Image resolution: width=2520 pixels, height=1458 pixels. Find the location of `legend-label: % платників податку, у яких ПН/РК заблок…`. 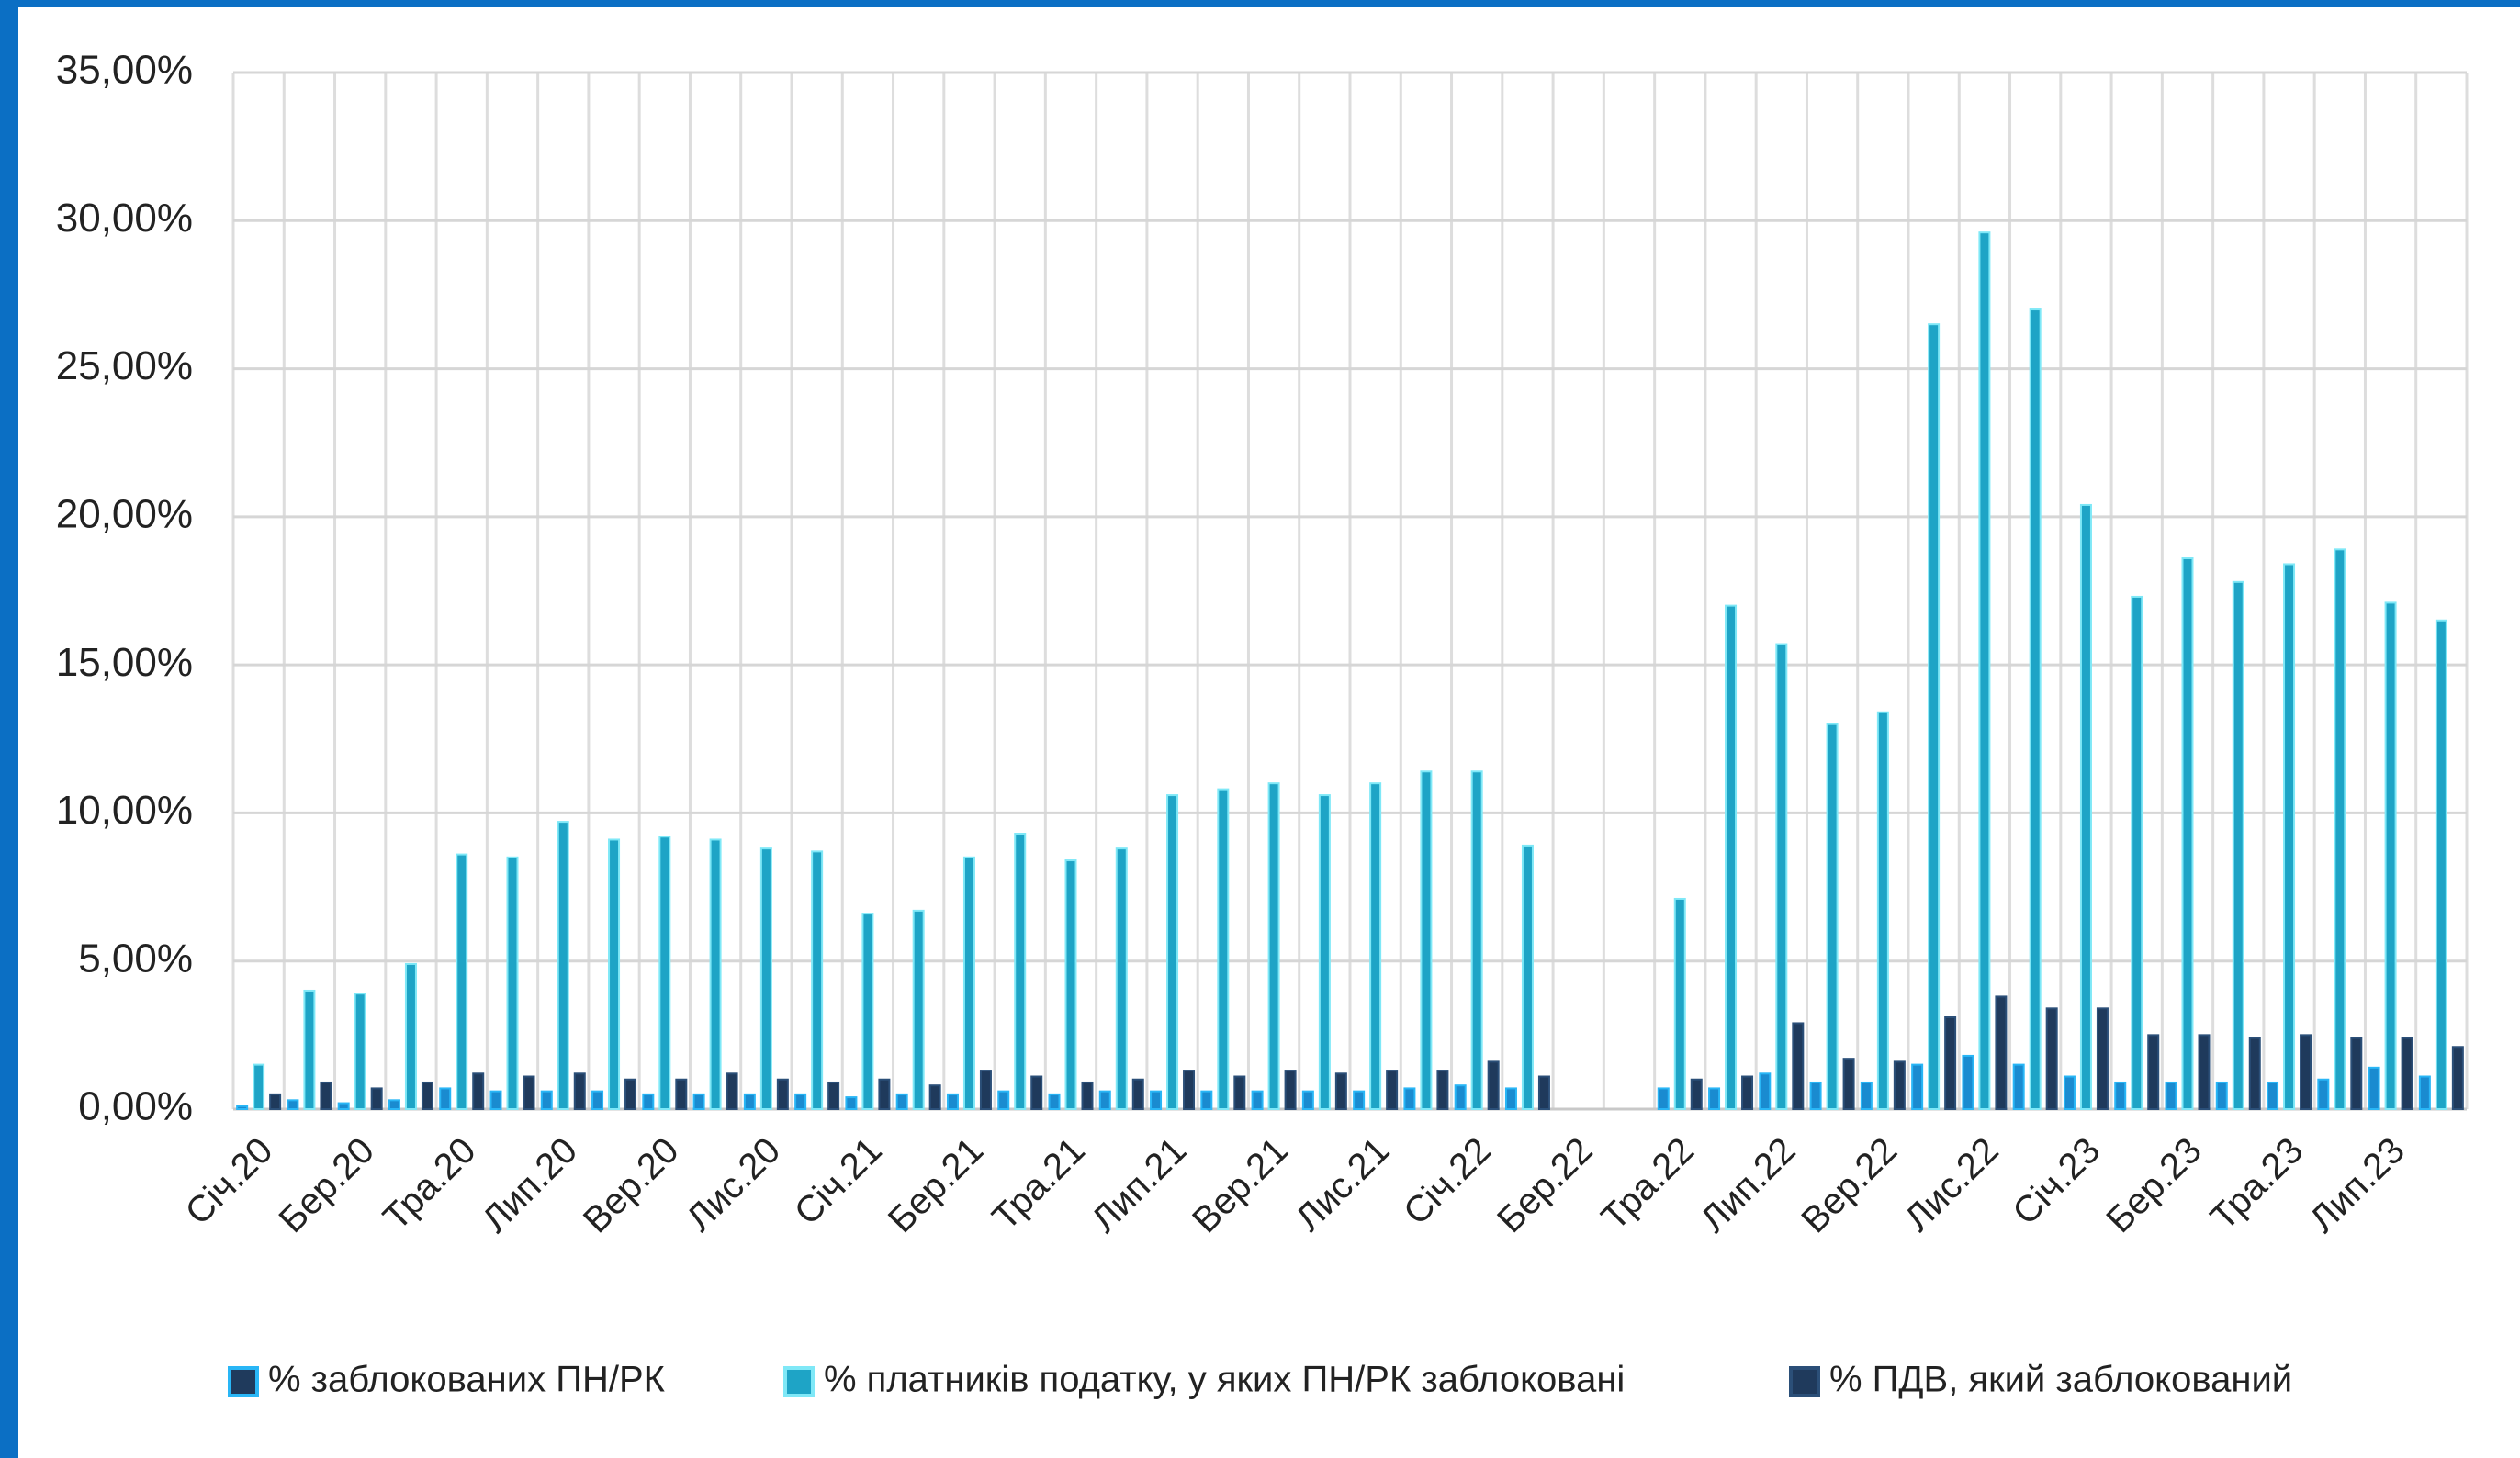

legend-label: % платників податку, у яких ПН/РК заблок… is located at coordinates (1224, 1380).